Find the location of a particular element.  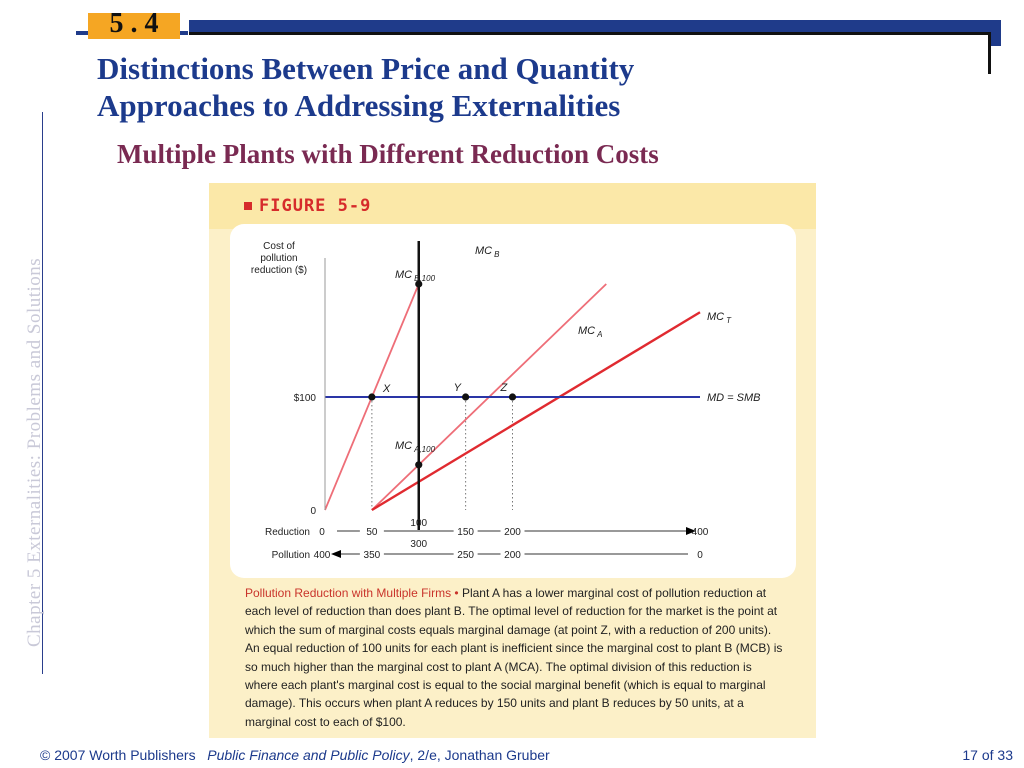

y-tick-label-0: 0 is located at coordinates (313, 511).